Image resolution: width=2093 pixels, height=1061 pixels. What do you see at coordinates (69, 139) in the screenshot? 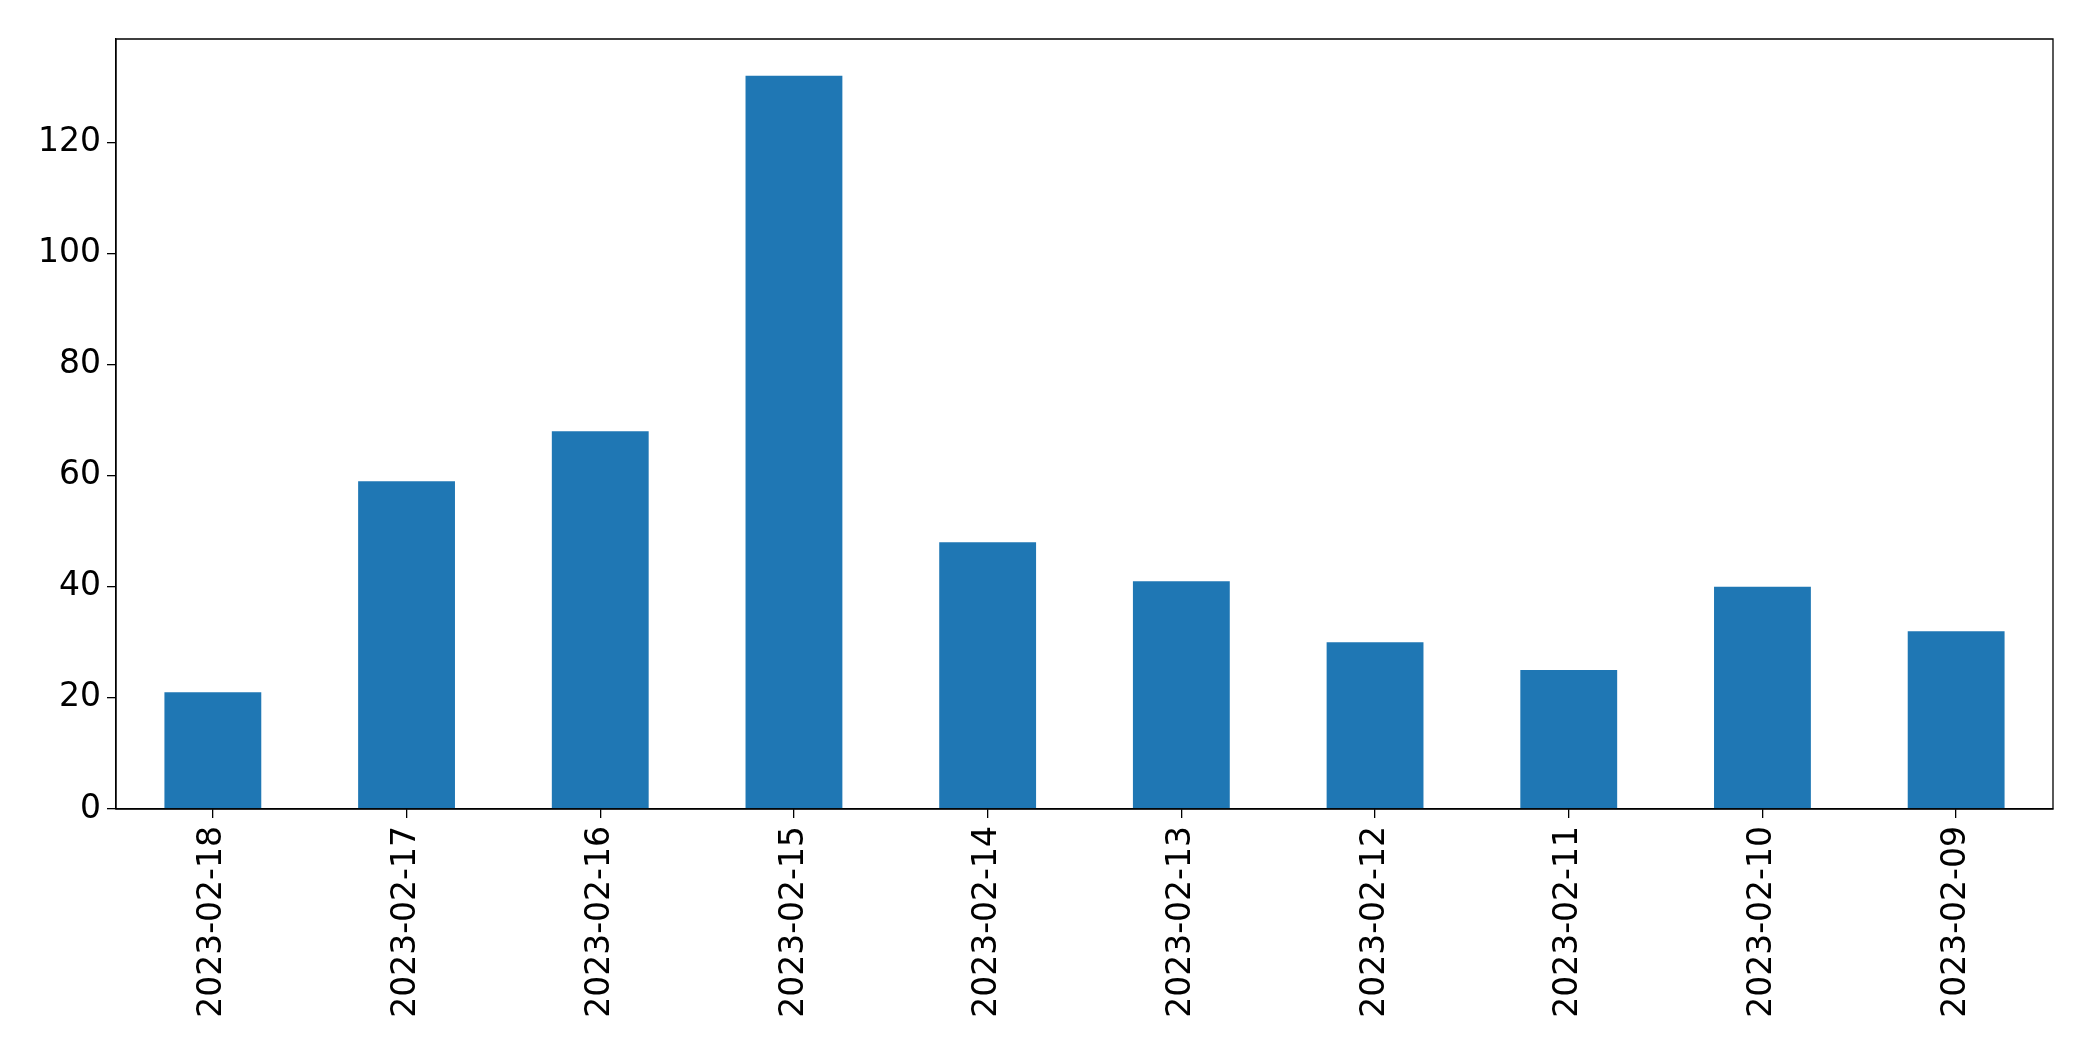
I see `y-tick-label: 120` at bounding box center [69, 139].